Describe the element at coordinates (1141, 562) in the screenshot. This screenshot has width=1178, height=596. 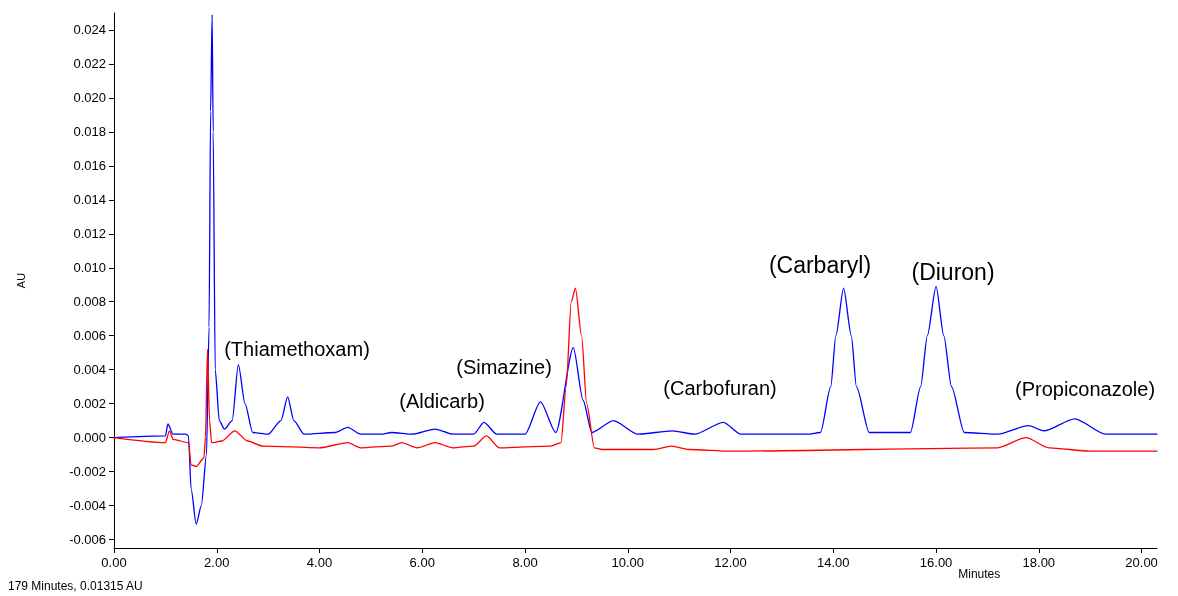
I see `x-tick-label: 20.00` at that location.